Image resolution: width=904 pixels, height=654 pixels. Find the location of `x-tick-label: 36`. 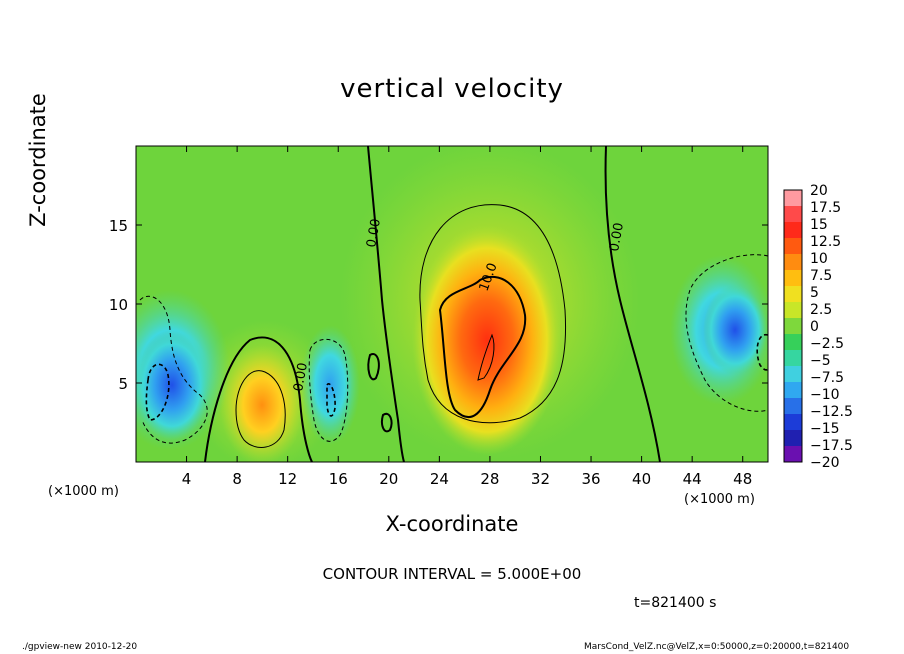

x-tick-label: 36 is located at coordinates (590, 479).